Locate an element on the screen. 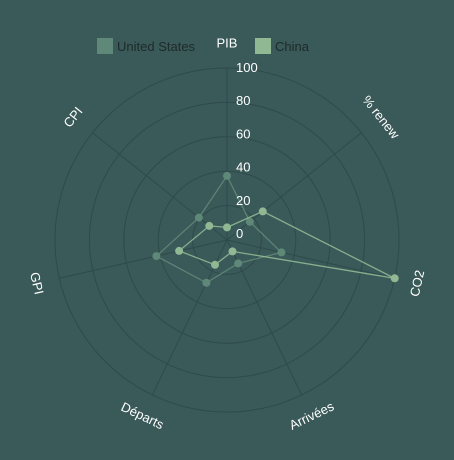  axis-label-1: % renew is located at coordinates (381, 117).